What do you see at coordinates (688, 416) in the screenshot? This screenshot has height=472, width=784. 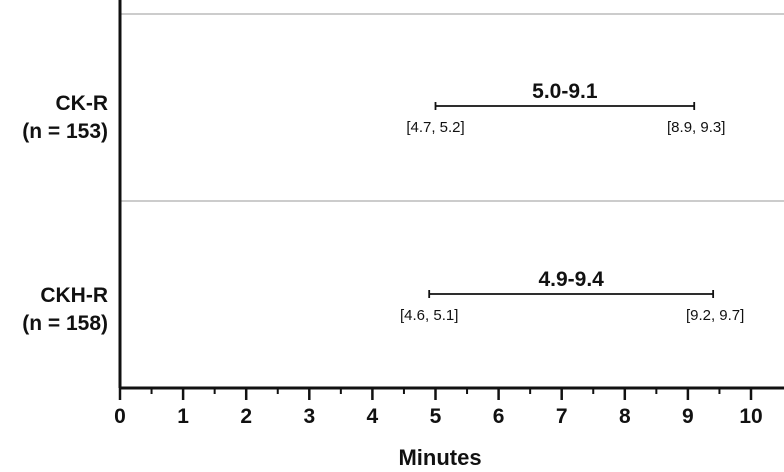 I see `x-tick-label: 9` at bounding box center [688, 416].